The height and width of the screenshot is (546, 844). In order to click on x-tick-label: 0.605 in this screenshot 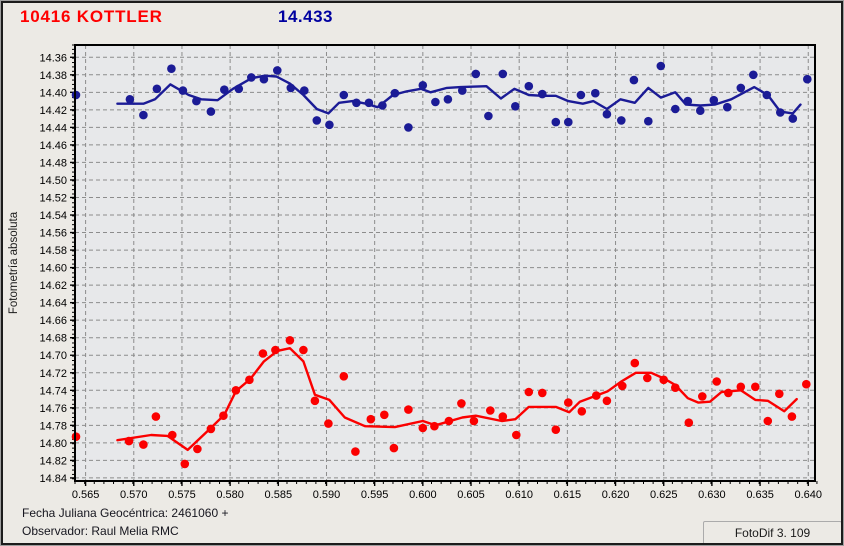, I will do `click(471, 495)`.